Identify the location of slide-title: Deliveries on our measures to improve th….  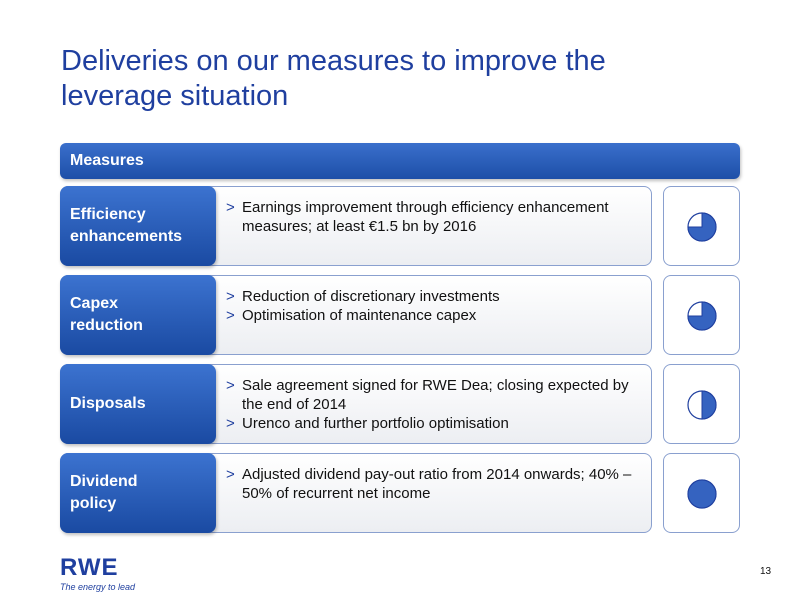
(333, 78).